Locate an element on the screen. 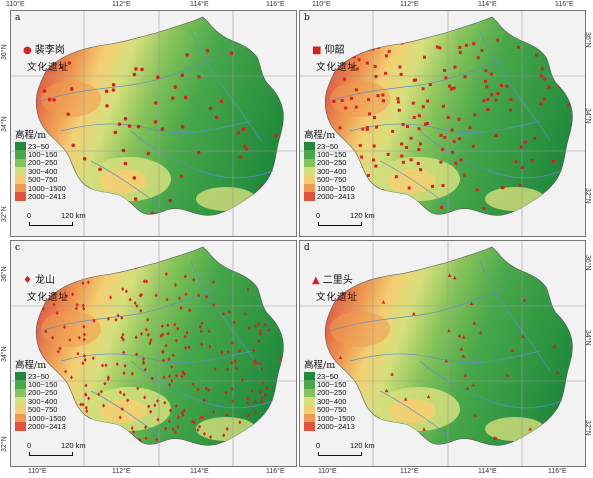 The image size is (593, 478). lat-label: 36°N is located at coordinates (4, 274).